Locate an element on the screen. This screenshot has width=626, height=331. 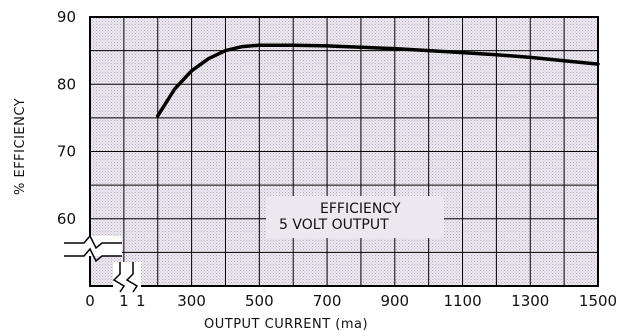
annotation-background is located at coordinates (355, 217).